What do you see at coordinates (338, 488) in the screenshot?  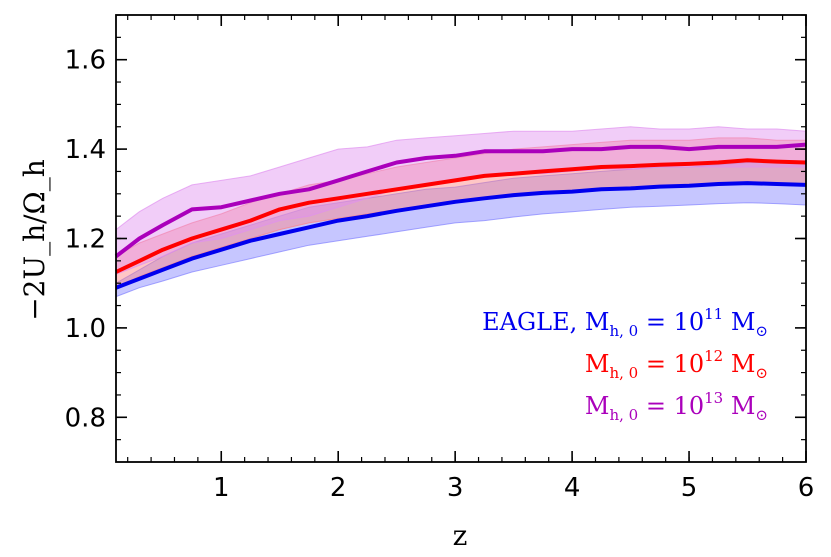 I see `x-tick-label: 2` at bounding box center [338, 488].